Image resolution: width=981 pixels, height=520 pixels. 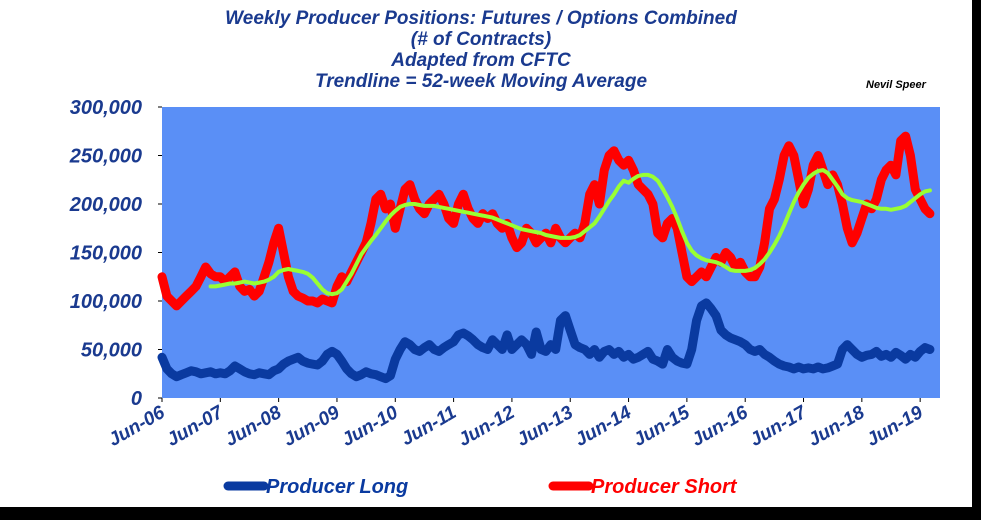 What do you see at coordinates (105, 205) in the screenshot?
I see `y-tick-label: 200,000` at bounding box center [105, 205].